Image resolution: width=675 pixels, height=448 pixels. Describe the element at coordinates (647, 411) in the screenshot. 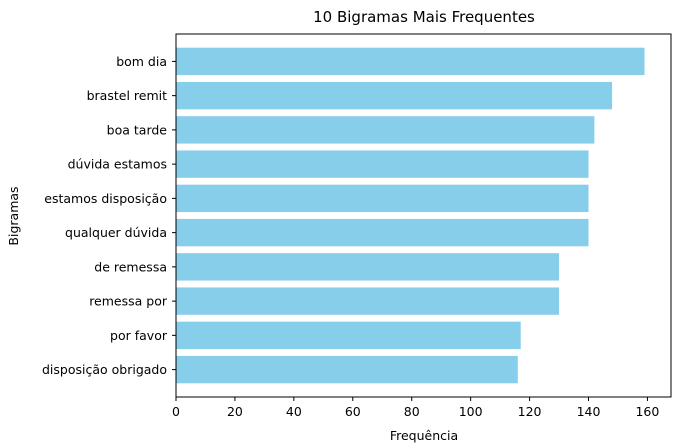

I see `x-tick-label: 160` at that location.